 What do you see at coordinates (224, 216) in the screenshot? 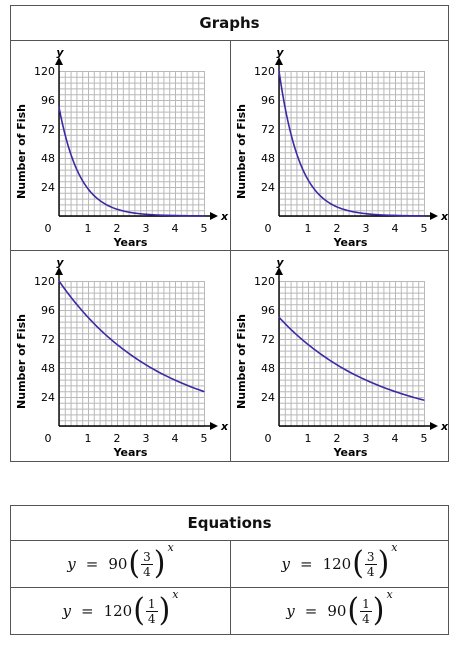
I see `x-axis-letter: x` at bounding box center [224, 216].